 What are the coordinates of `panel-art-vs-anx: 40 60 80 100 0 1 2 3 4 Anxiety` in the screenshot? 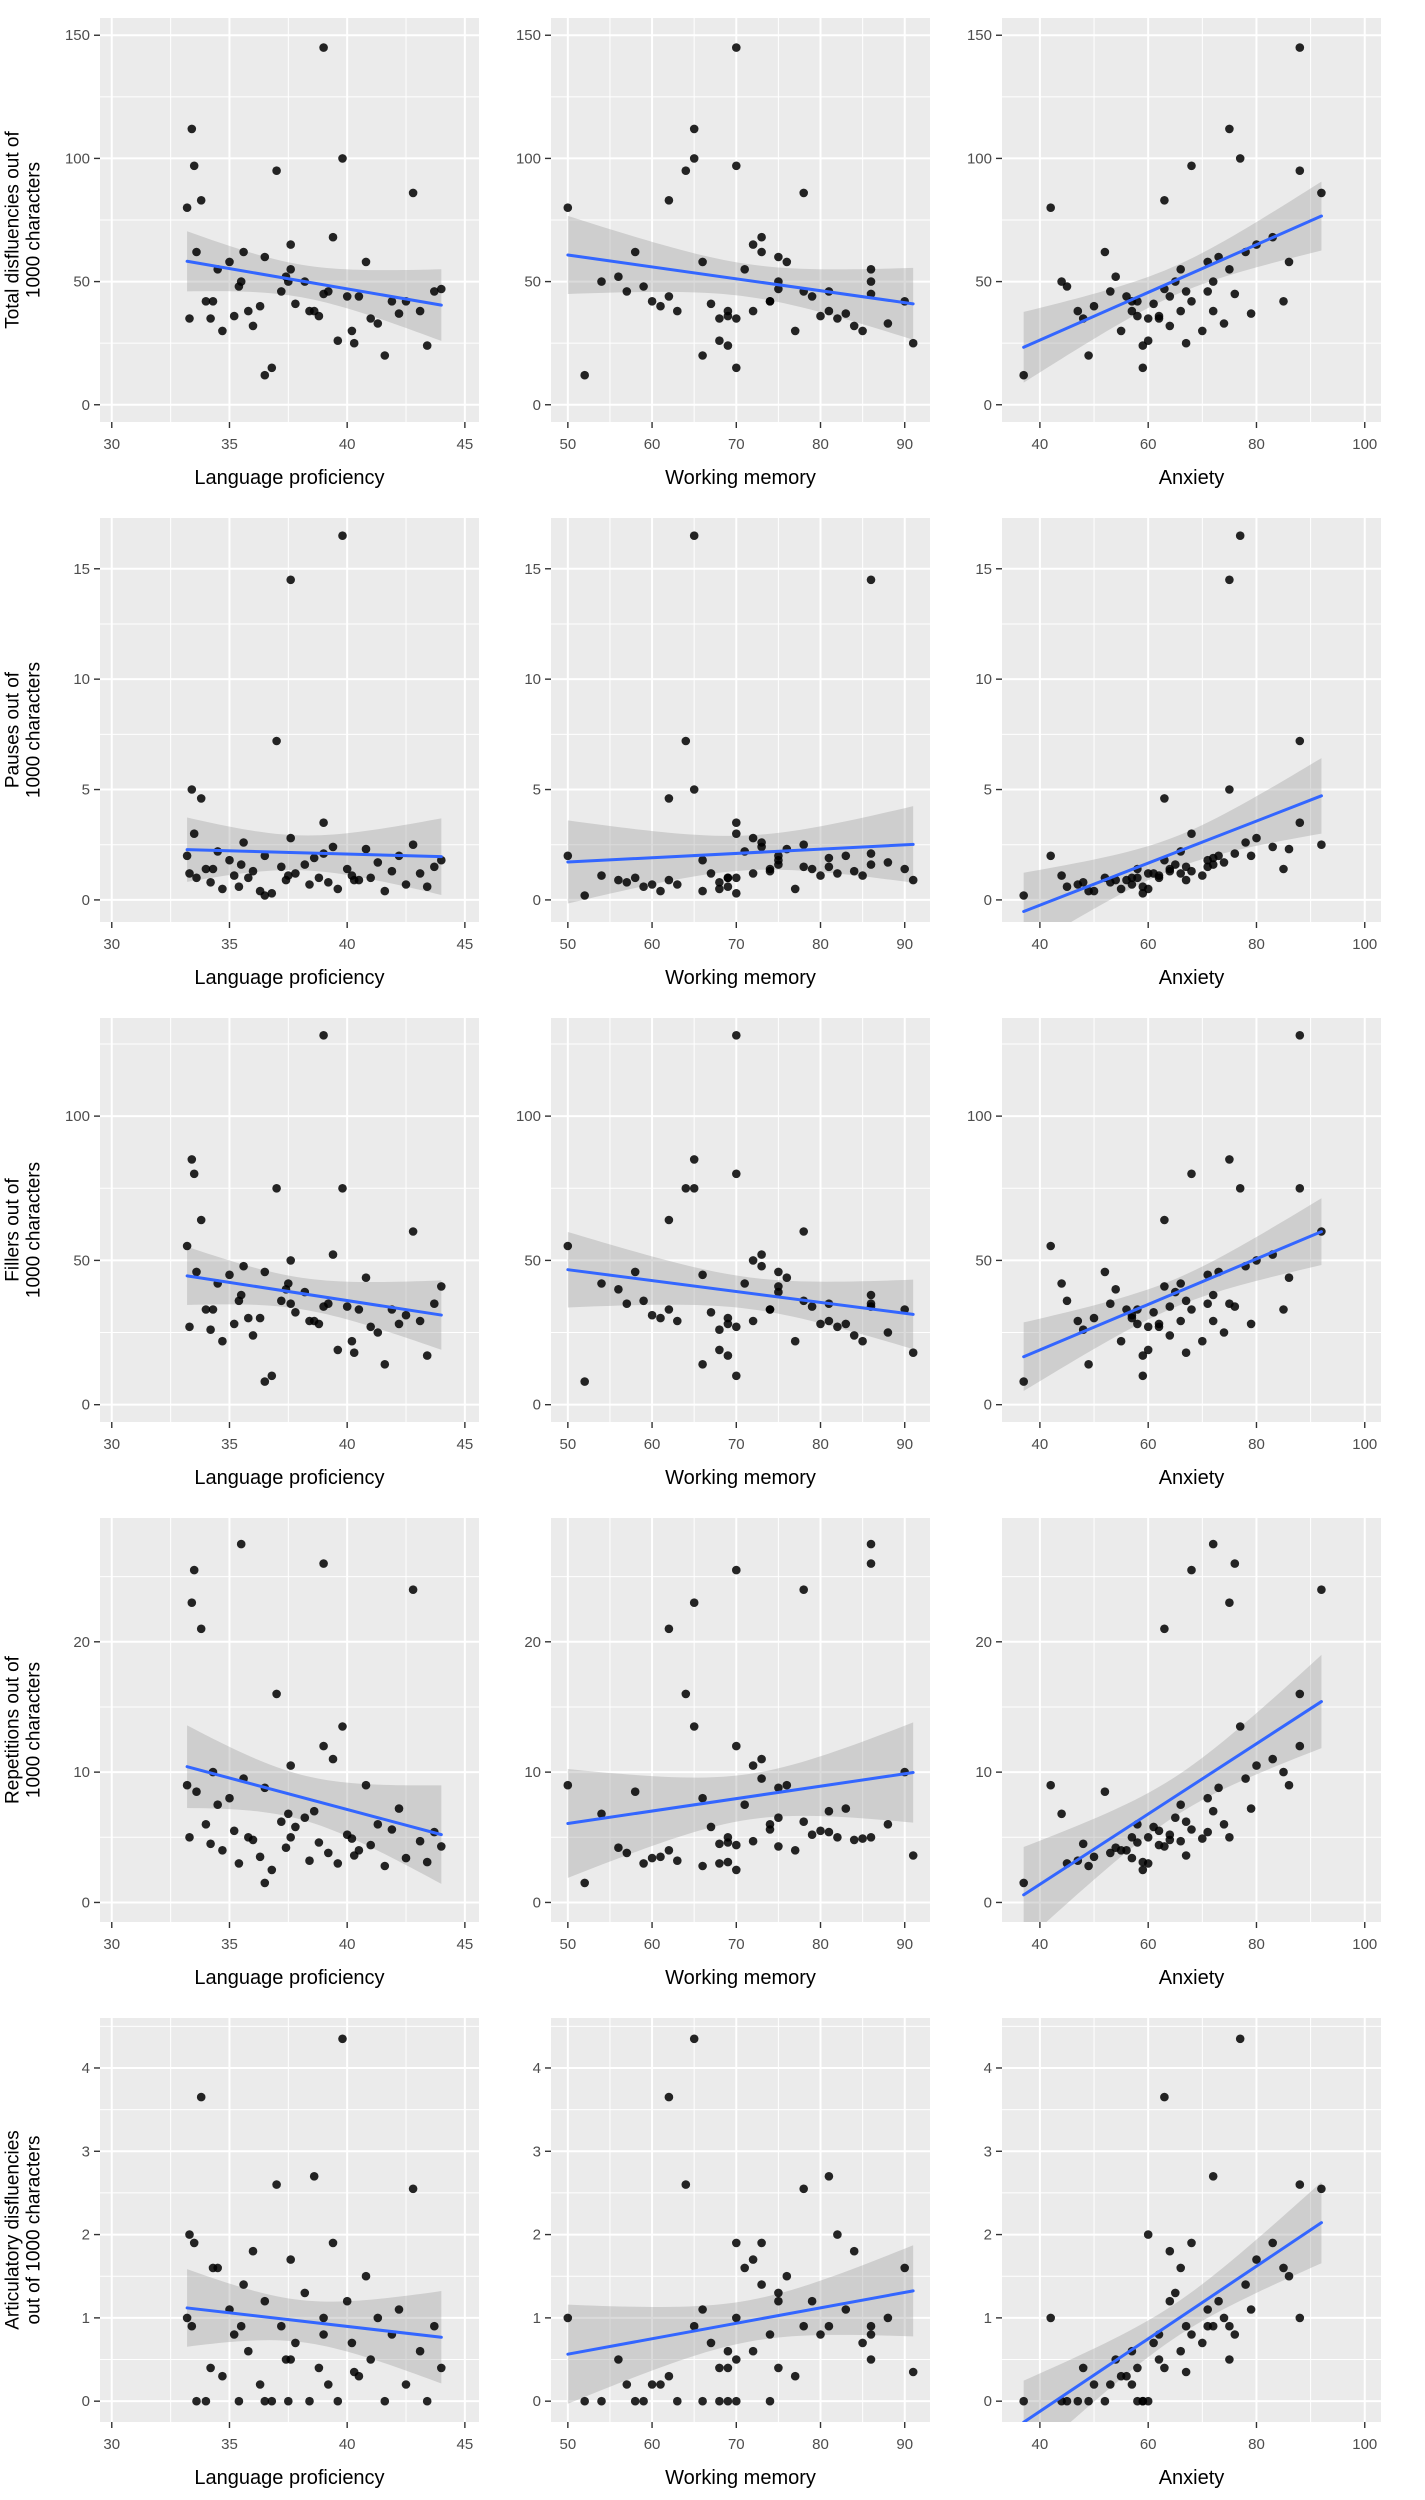 It's located at (1182, 2253).